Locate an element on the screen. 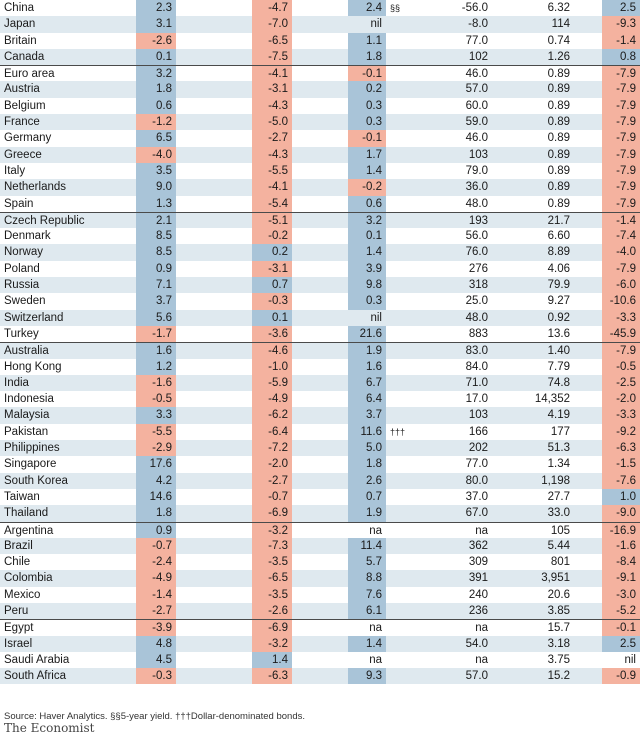 The image size is (640, 735). country-name: Malaysia is located at coordinates (27, 415).